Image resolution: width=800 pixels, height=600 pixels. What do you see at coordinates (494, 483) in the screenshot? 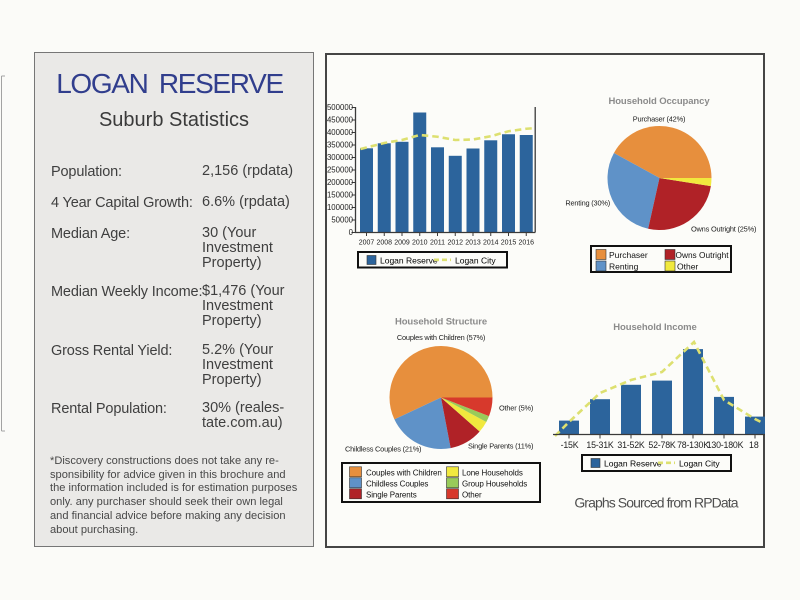
I see `svg-text: Group Households` at bounding box center [494, 483].